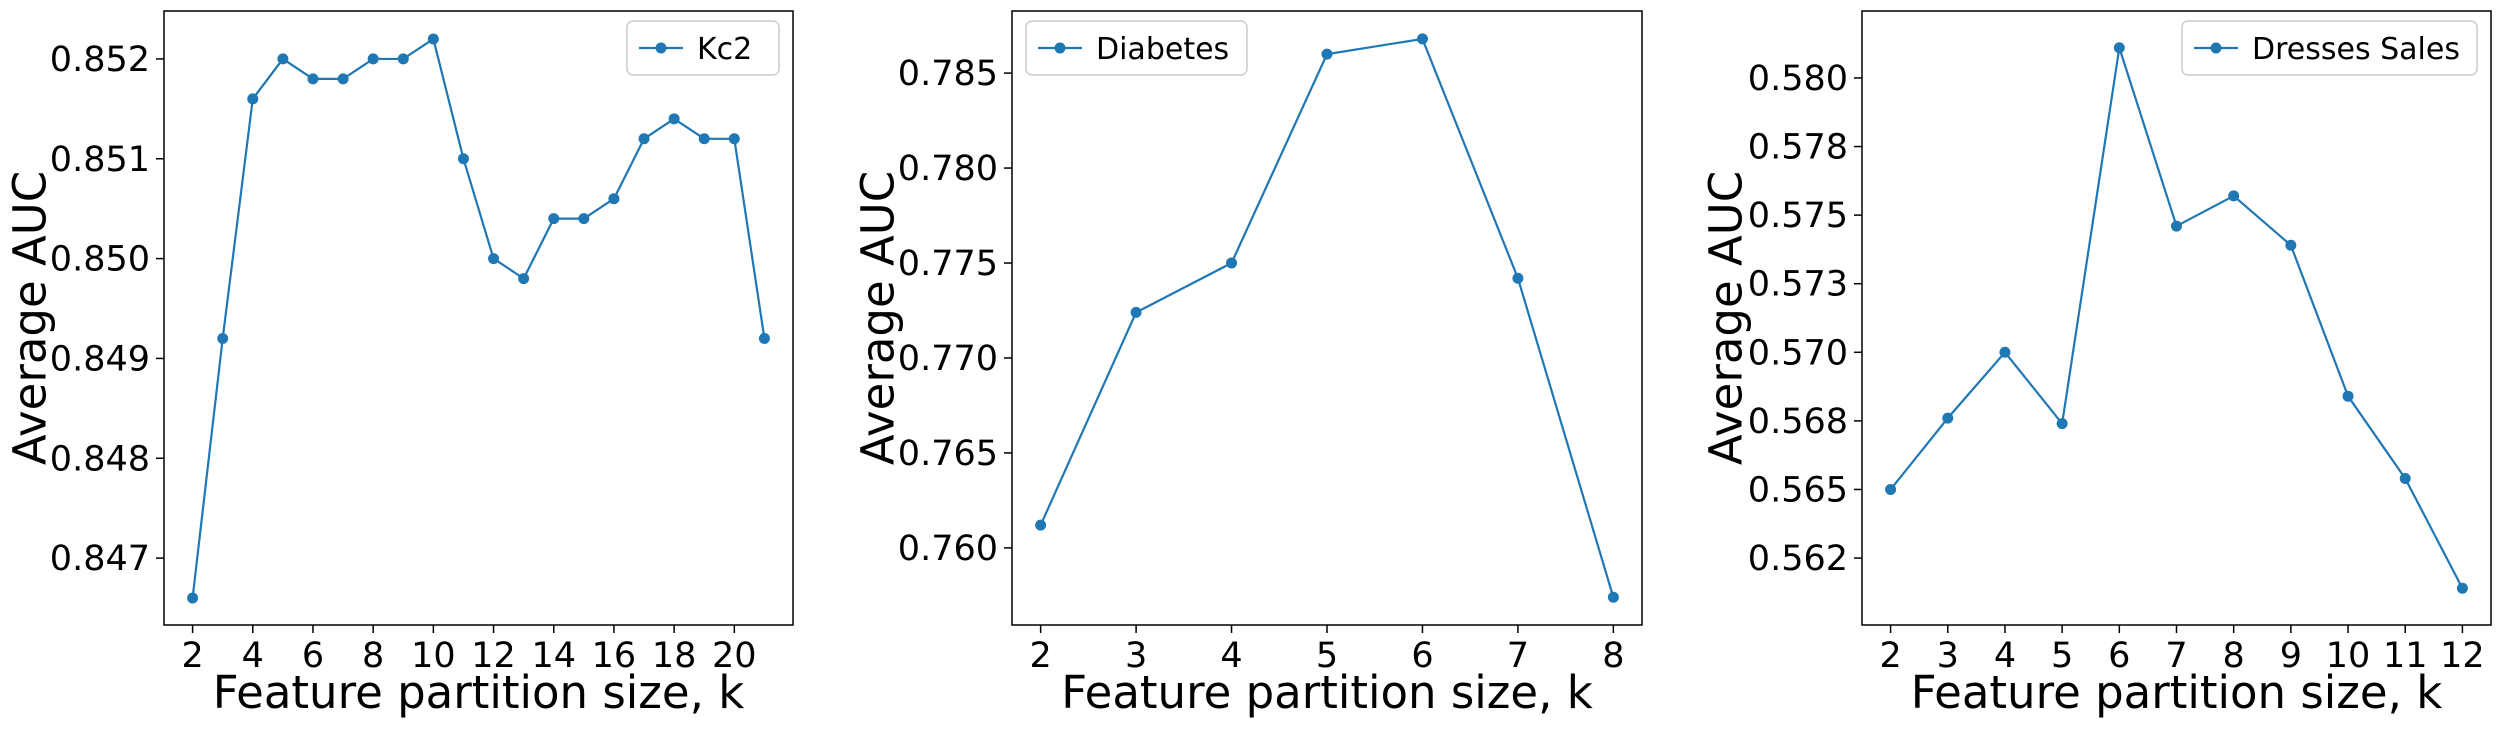 This screenshot has width=2498, height=732. I want to click on x-tick-label: 9, so click(2291, 656).